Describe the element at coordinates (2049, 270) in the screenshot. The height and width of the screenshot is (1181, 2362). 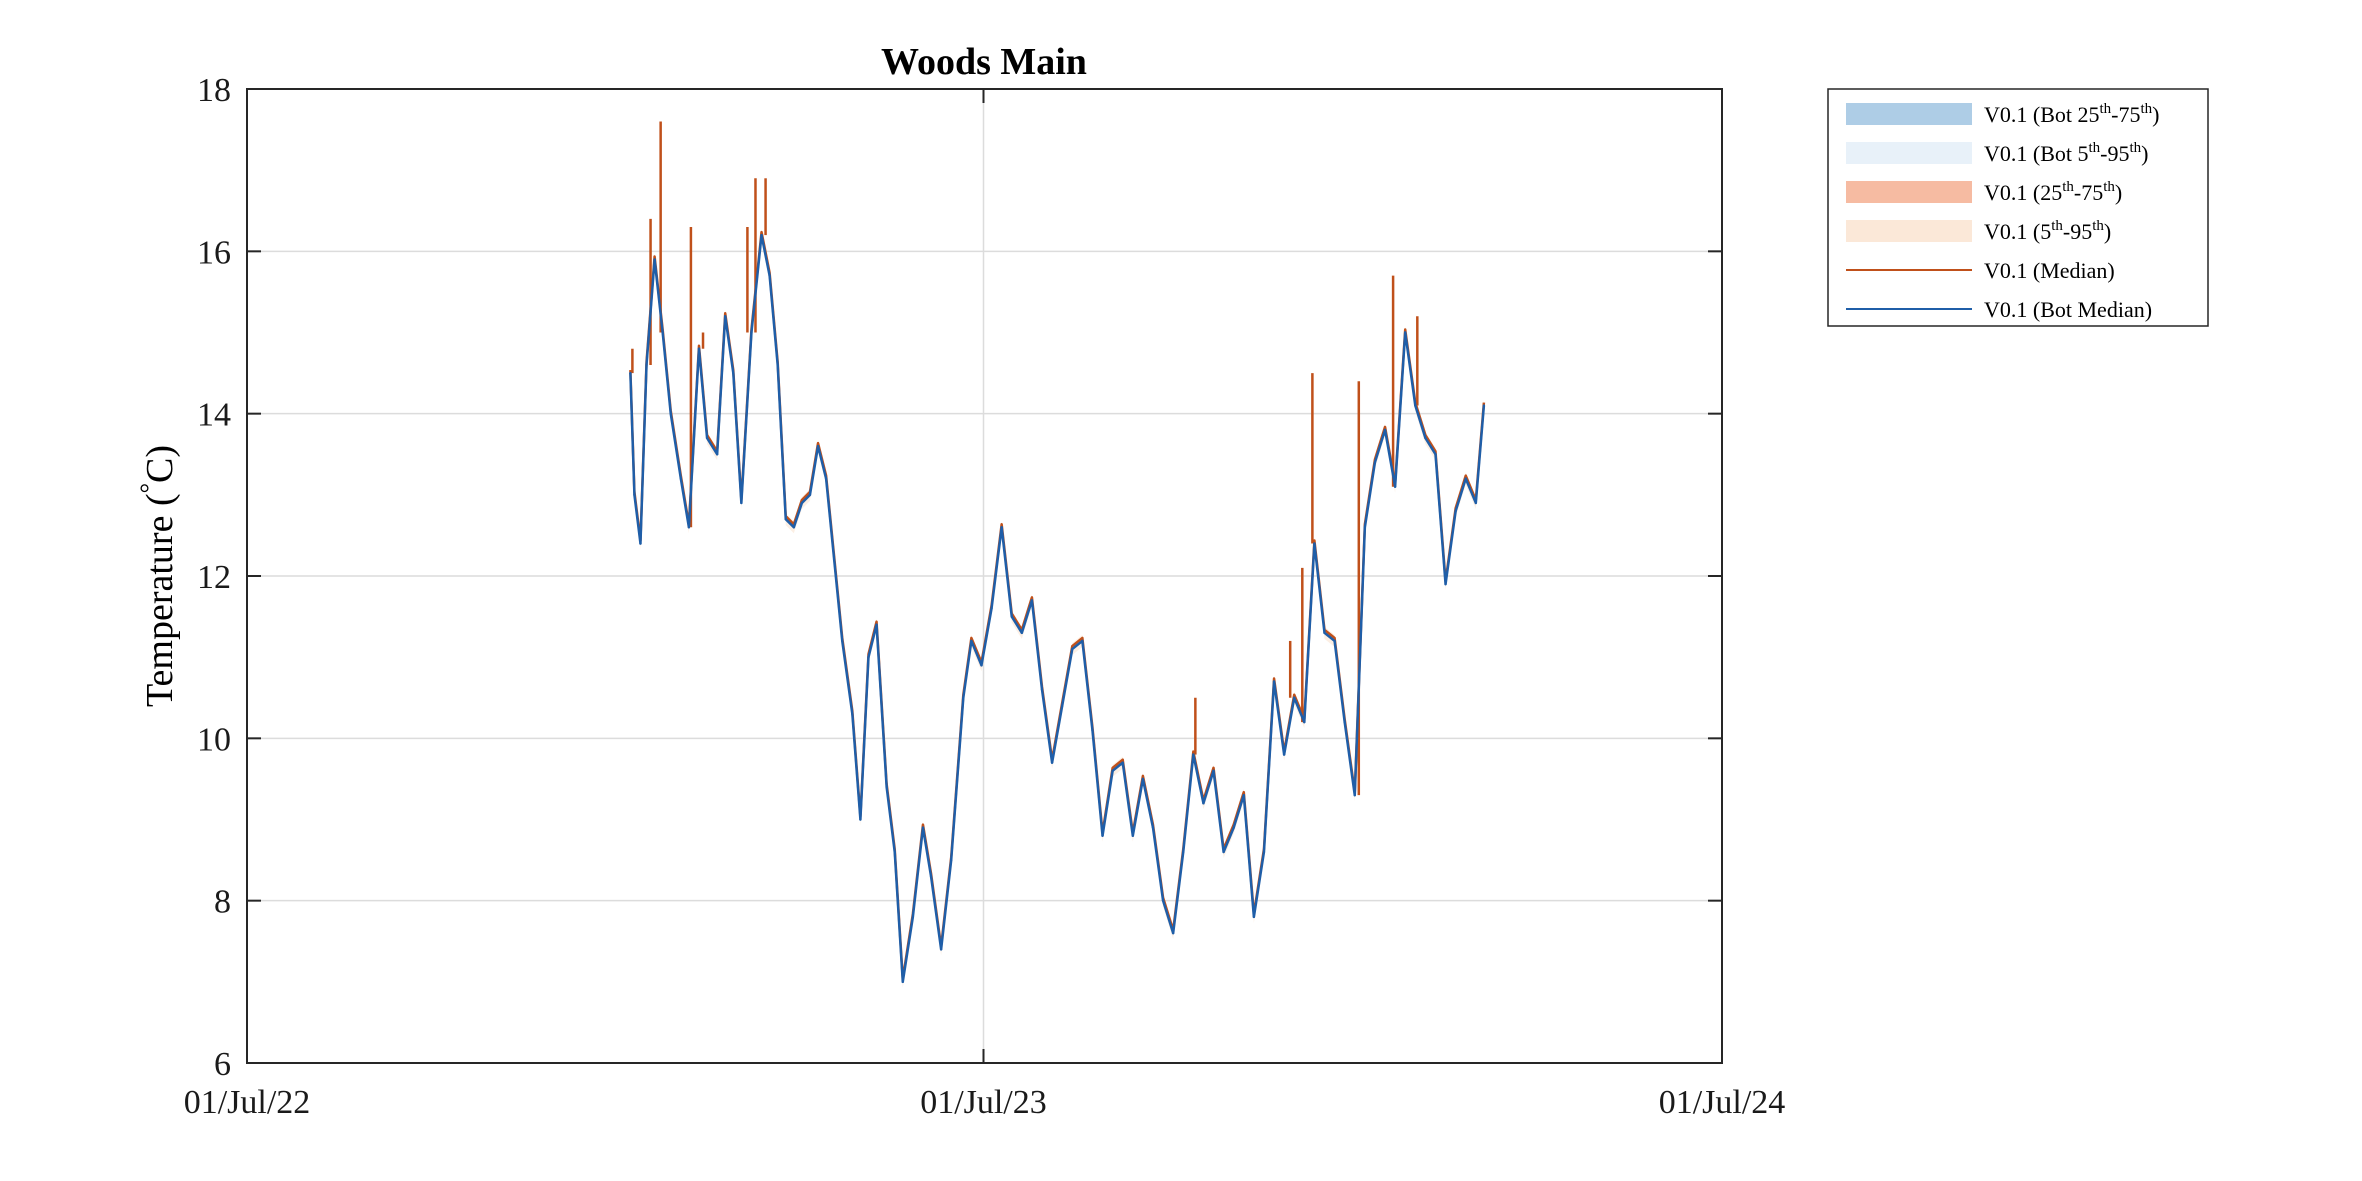
I see `legend-text-part: V0.1 (Median)` at that location.